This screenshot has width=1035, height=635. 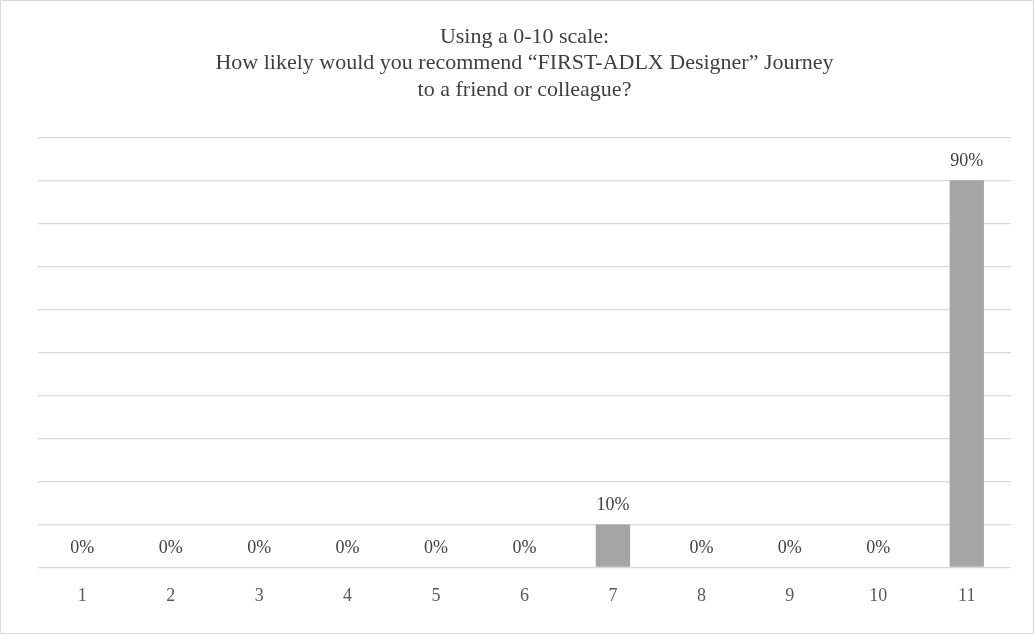 I want to click on chart-title: Using a 0-10 scale: How likely would you recommend “FIRST-ADLX Designer” Journey to a friend or colleague?, so click(x=524, y=61).